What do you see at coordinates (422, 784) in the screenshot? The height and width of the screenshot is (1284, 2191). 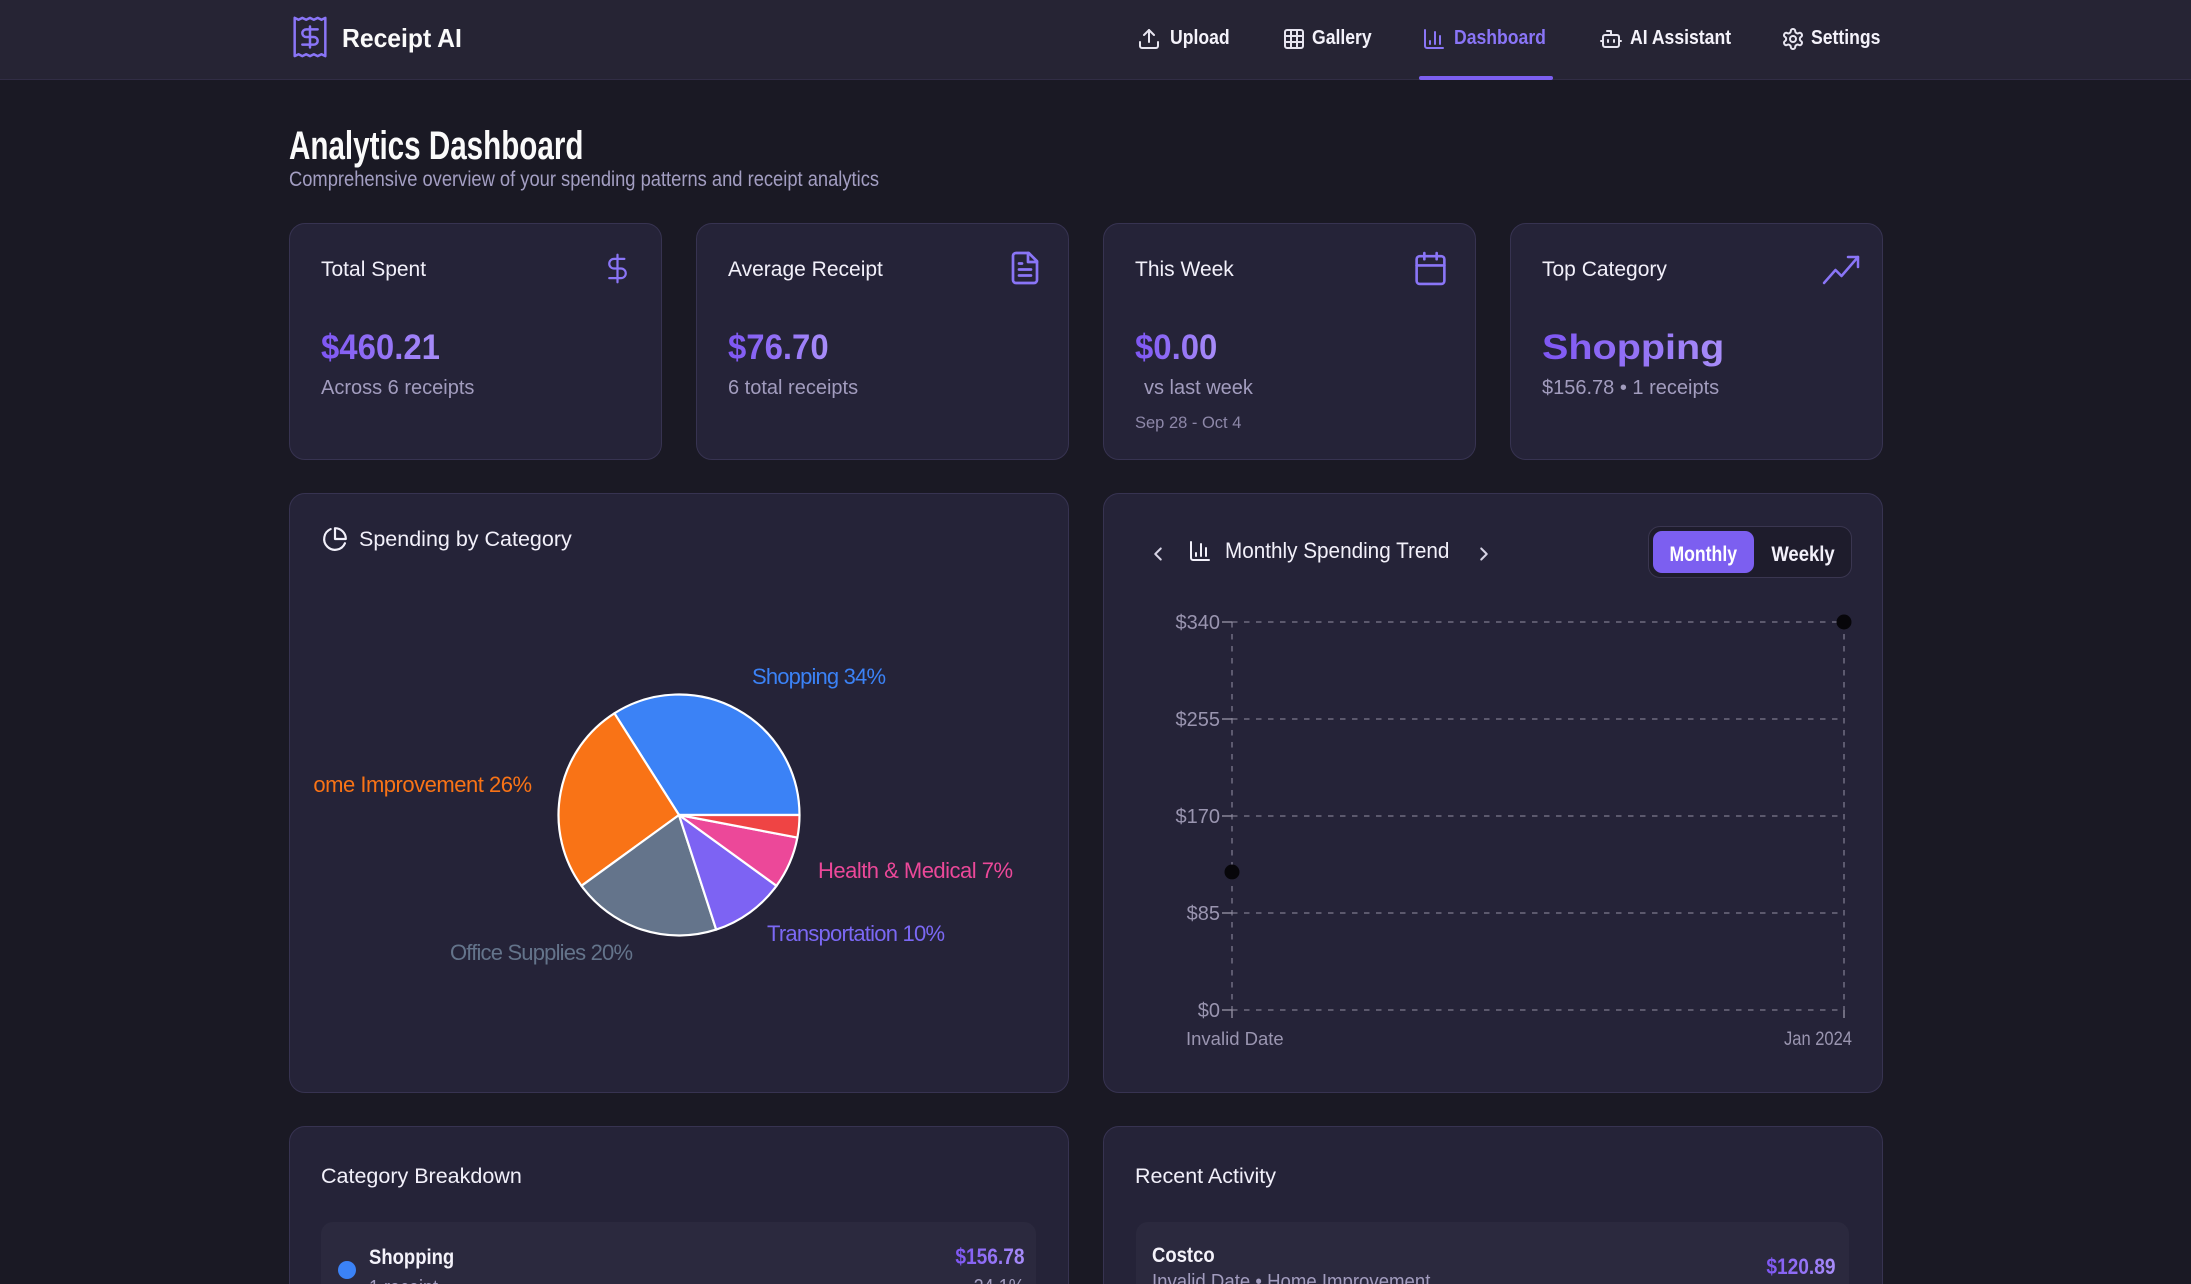 I see `svg-text: Home Improvement 26%` at bounding box center [422, 784].